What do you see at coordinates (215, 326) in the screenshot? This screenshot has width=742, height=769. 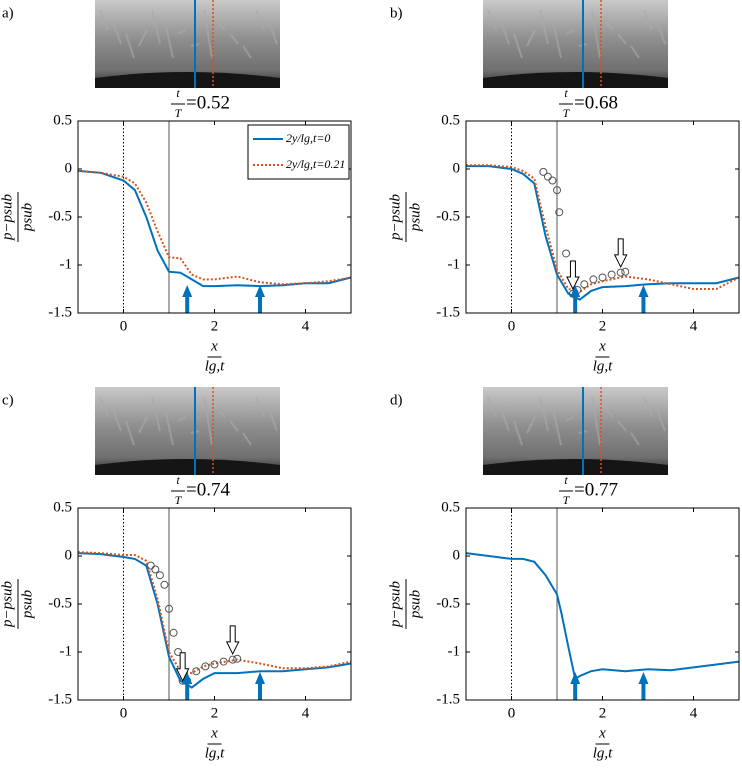 I see `x-tick-label: 2` at bounding box center [215, 326].